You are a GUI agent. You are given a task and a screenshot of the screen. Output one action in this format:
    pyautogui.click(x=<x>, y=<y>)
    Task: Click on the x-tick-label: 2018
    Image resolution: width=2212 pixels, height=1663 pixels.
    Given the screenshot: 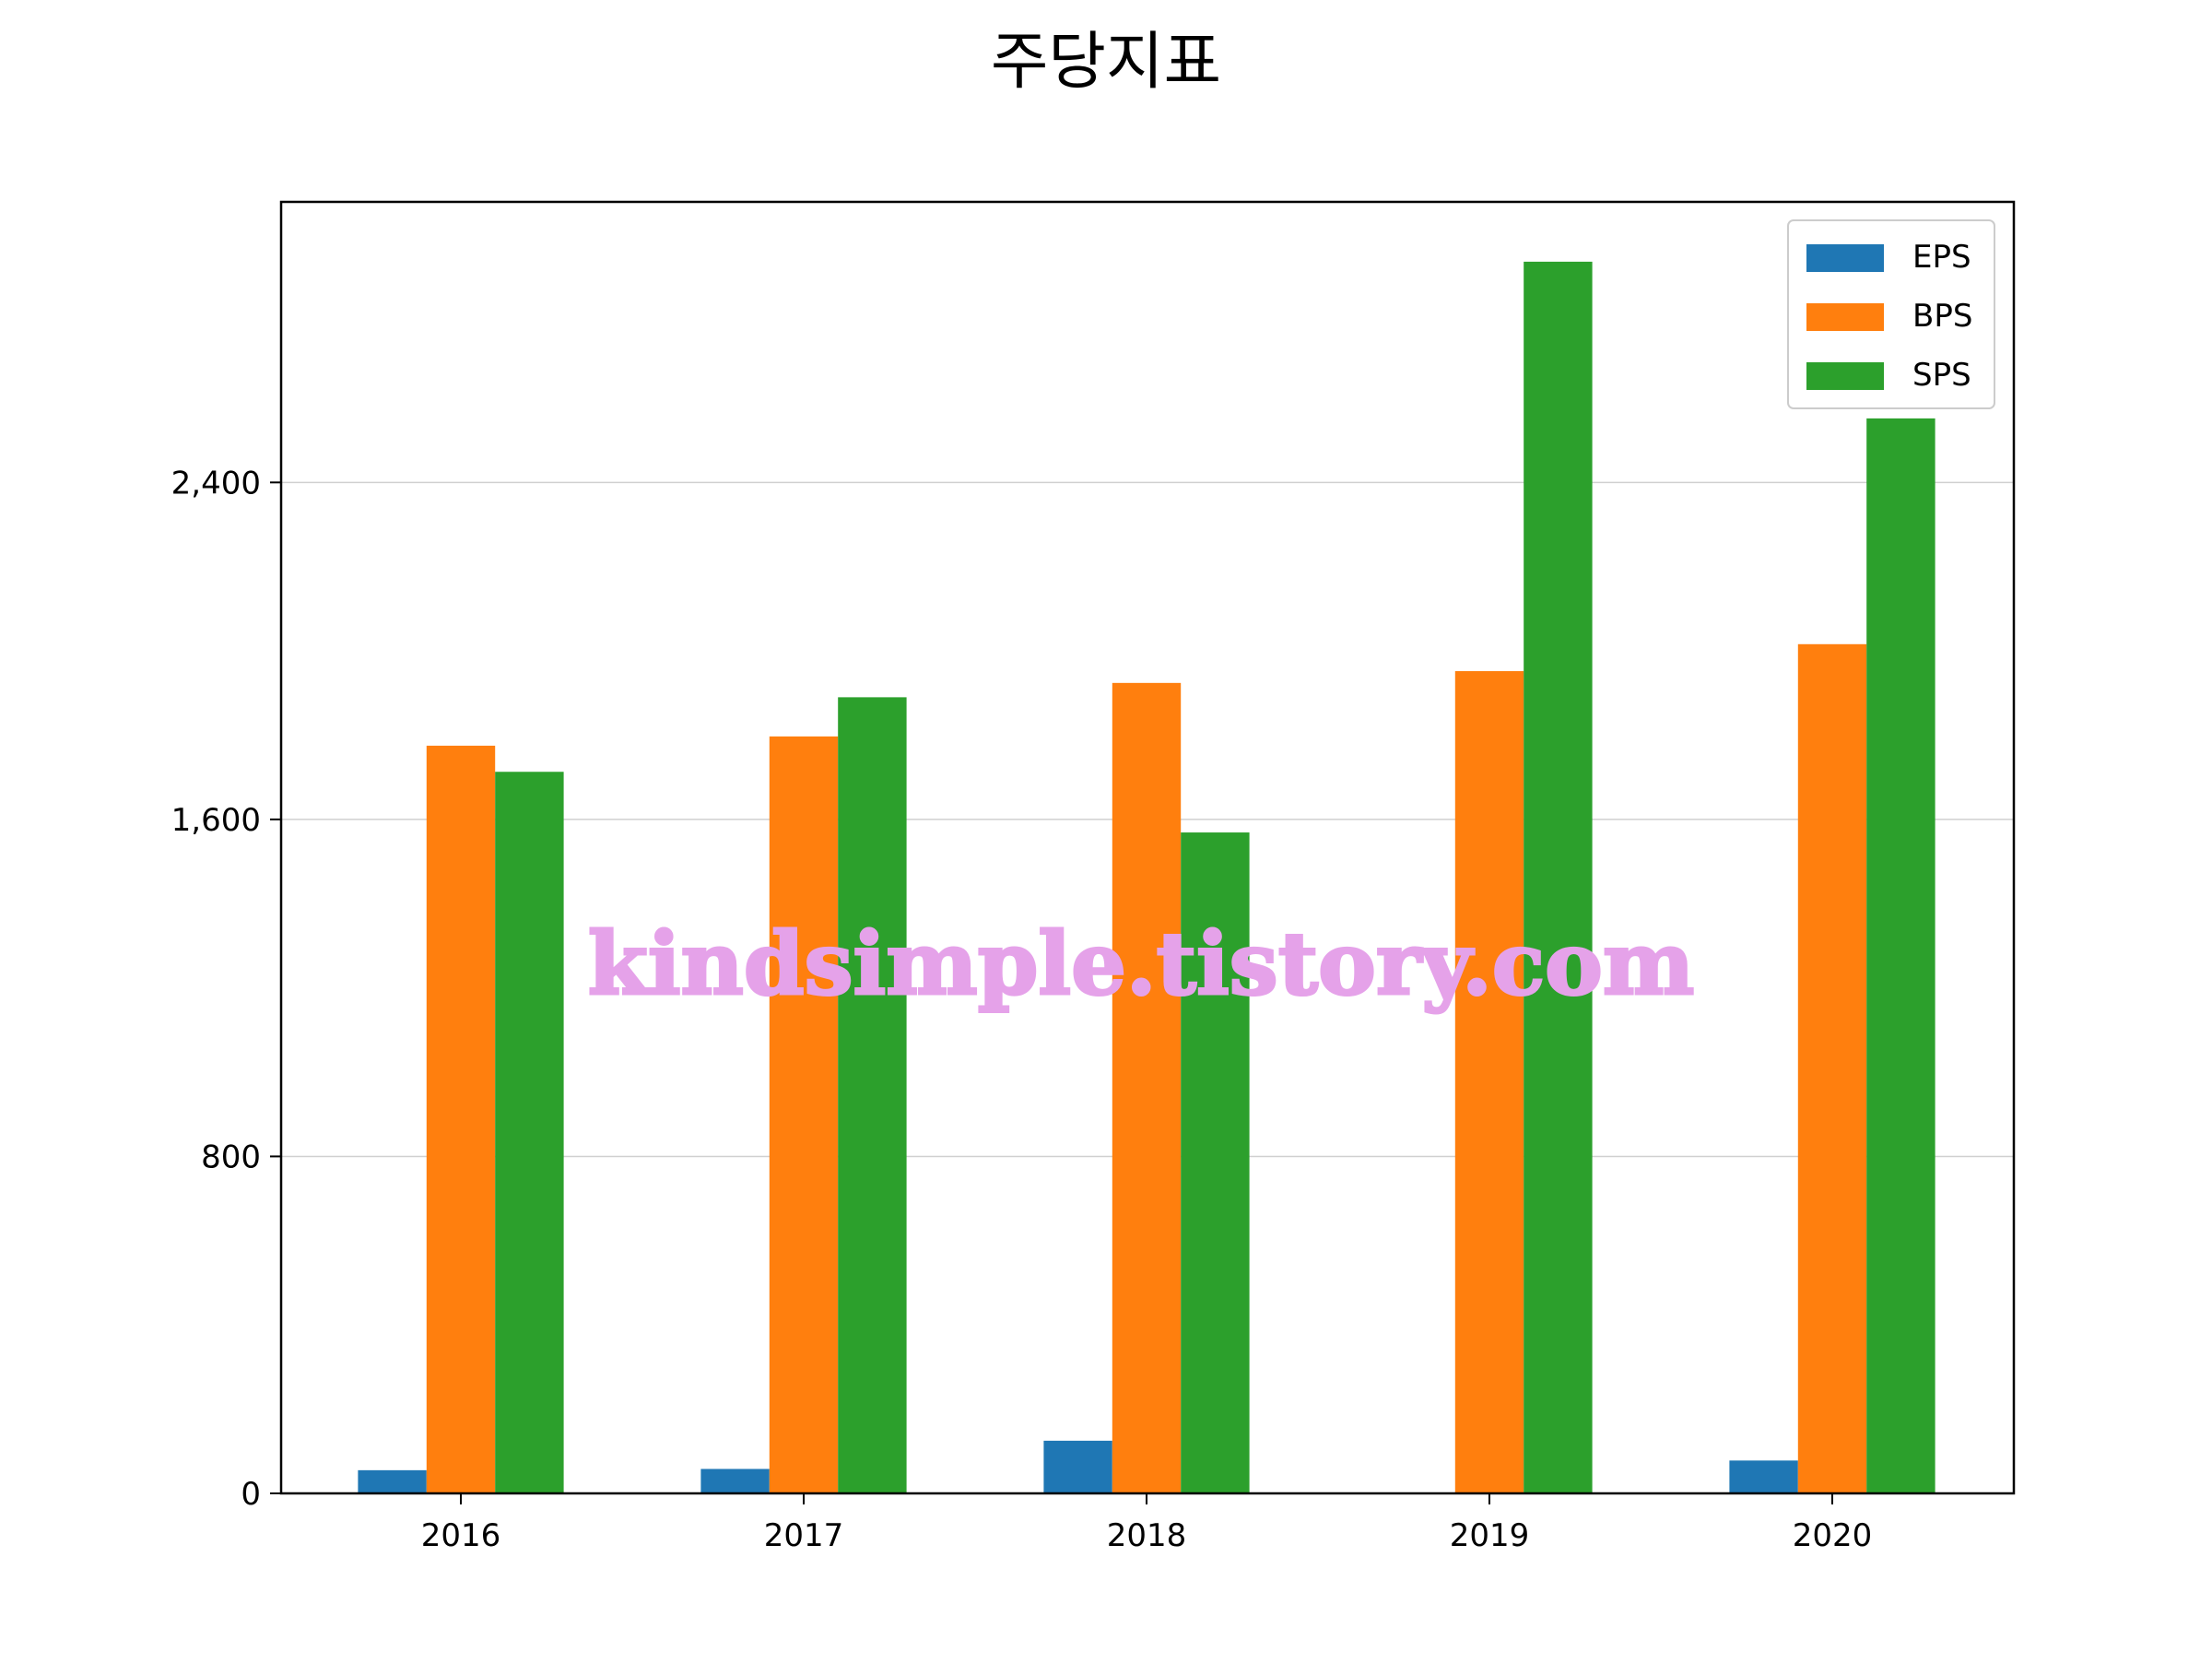 What is the action you would take?
    pyautogui.click(x=1147, y=1535)
    